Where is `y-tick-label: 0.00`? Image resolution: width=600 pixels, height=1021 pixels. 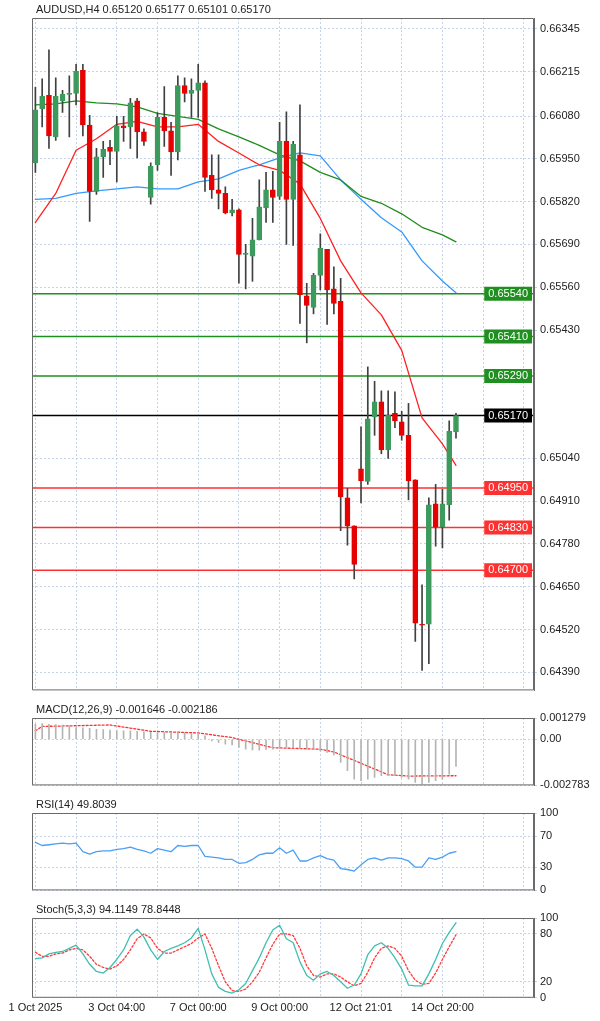 y-tick-label: 0.00 is located at coordinates (551, 738).